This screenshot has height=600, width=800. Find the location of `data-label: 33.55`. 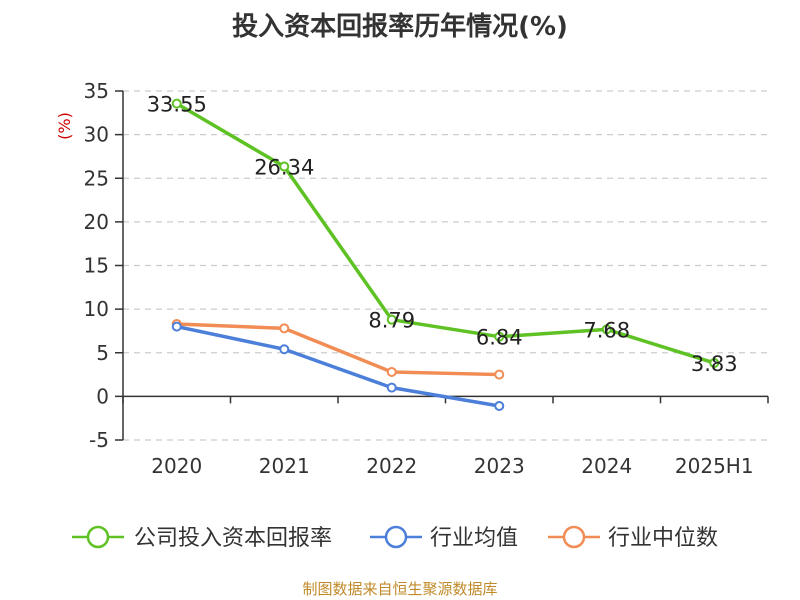

data-label: 33.55 is located at coordinates (177, 105).